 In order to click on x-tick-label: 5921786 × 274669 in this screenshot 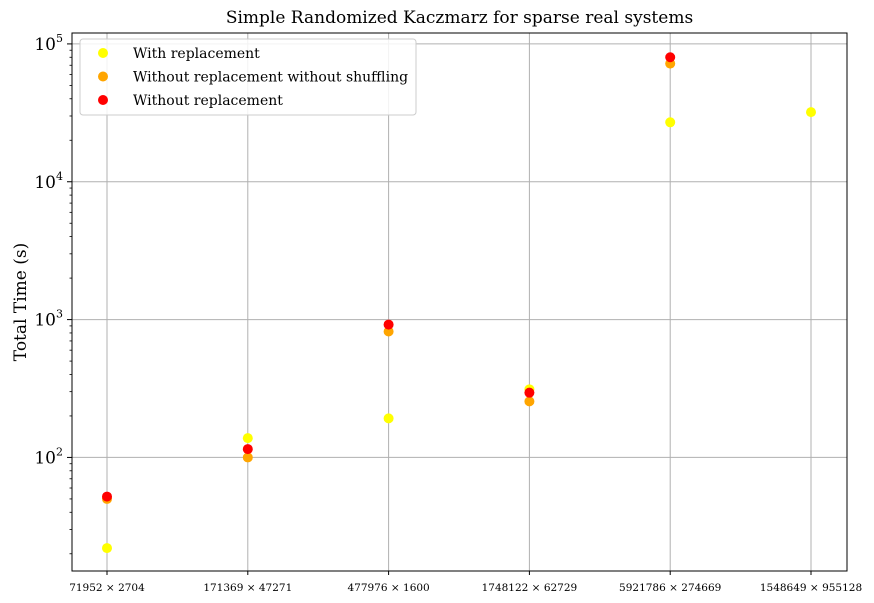, I will do `click(670, 588)`.